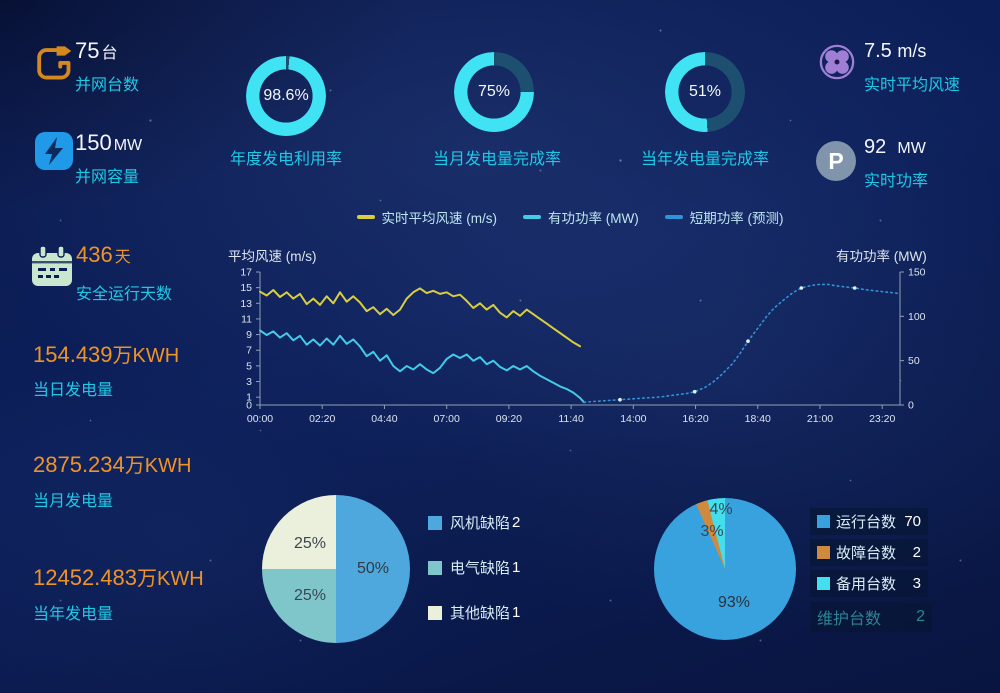 The height and width of the screenshot is (693, 1000). What do you see at coordinates (836, 161) in the screenshot?
I see `power-icon: P` at bounding box center [836, 161].